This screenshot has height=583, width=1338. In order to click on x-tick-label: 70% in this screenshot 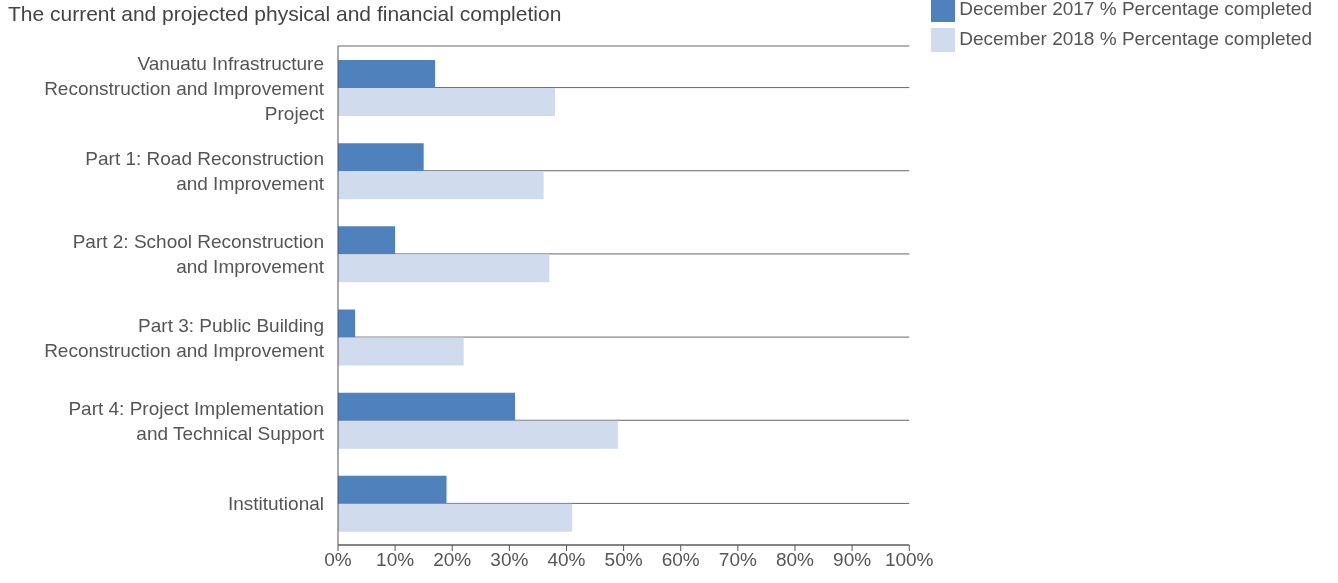, I will do `click(737, 560)`.